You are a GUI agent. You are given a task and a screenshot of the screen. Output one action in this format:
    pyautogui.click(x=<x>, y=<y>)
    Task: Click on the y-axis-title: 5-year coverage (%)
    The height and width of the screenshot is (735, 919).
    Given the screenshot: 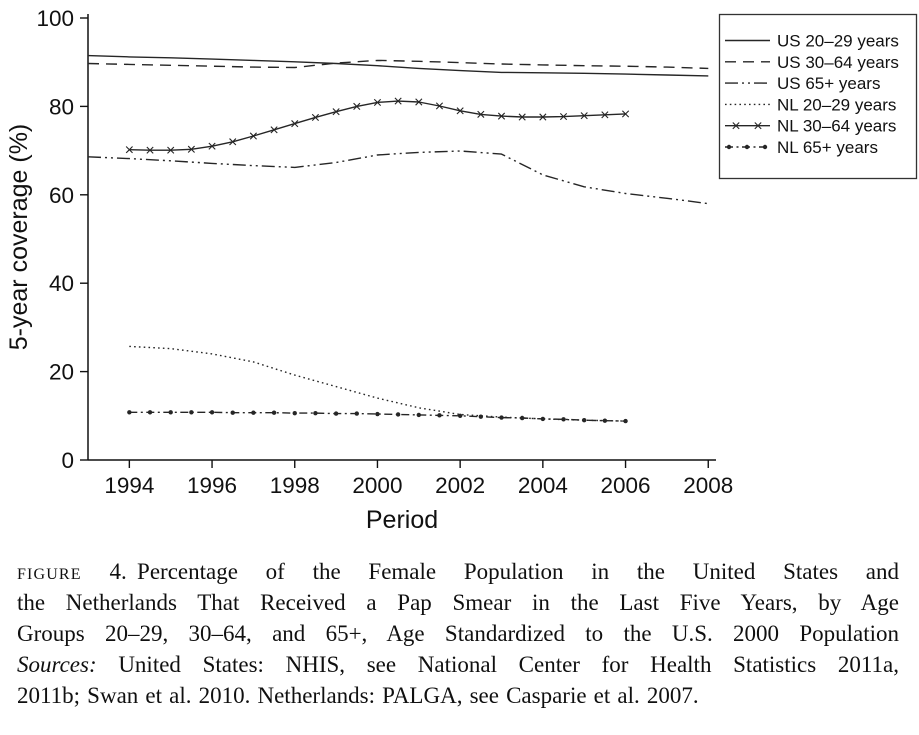 What is the action you would take?
    pyautogui.click(x=19, y=237)
    